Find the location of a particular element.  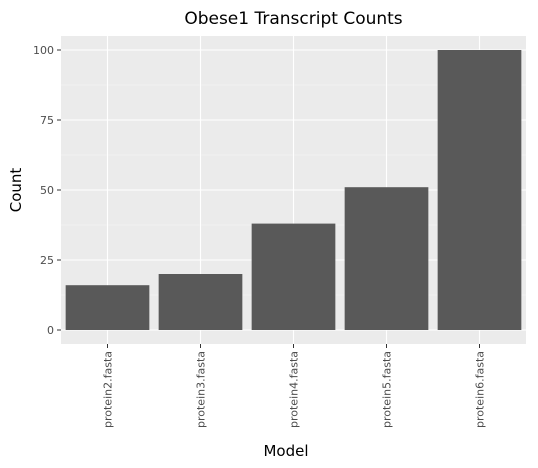

y-tick-label: 75 is located at coordinates (47, 120).